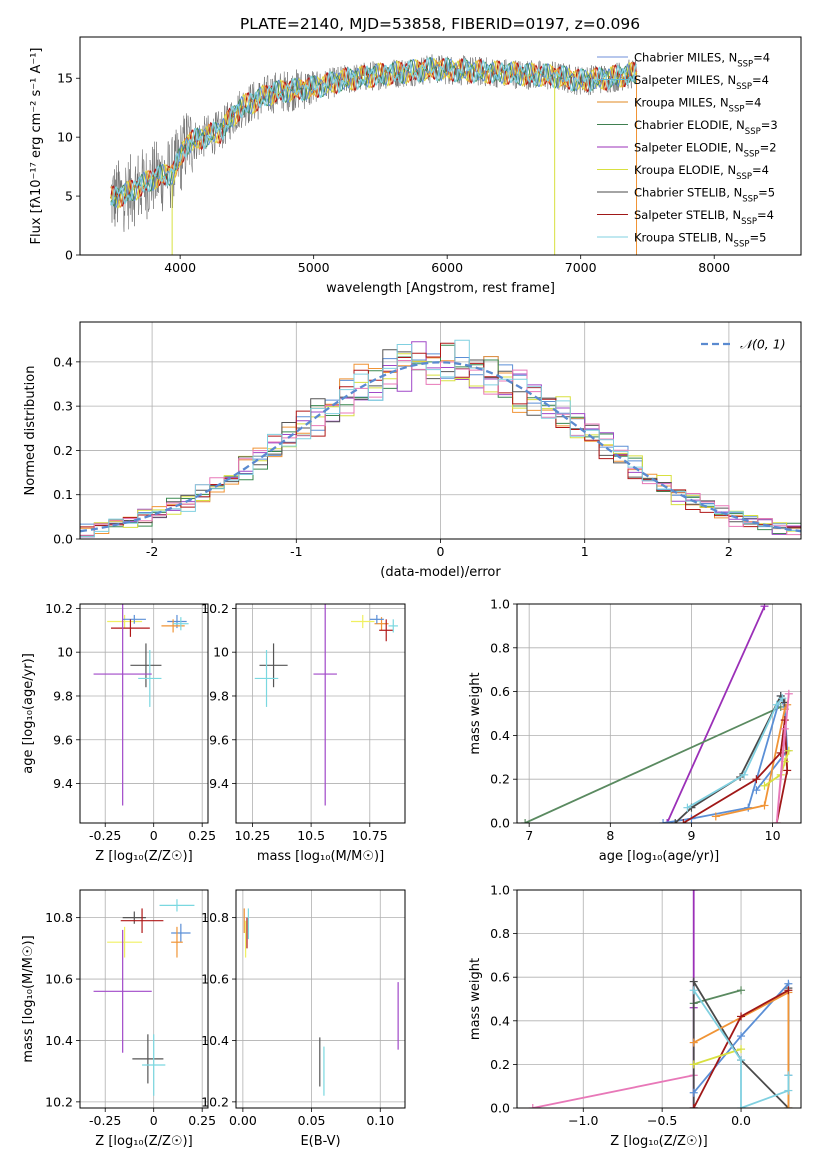 The image size is (819, 1170). I want to click on legend-tail: =5, so click(757, 238).